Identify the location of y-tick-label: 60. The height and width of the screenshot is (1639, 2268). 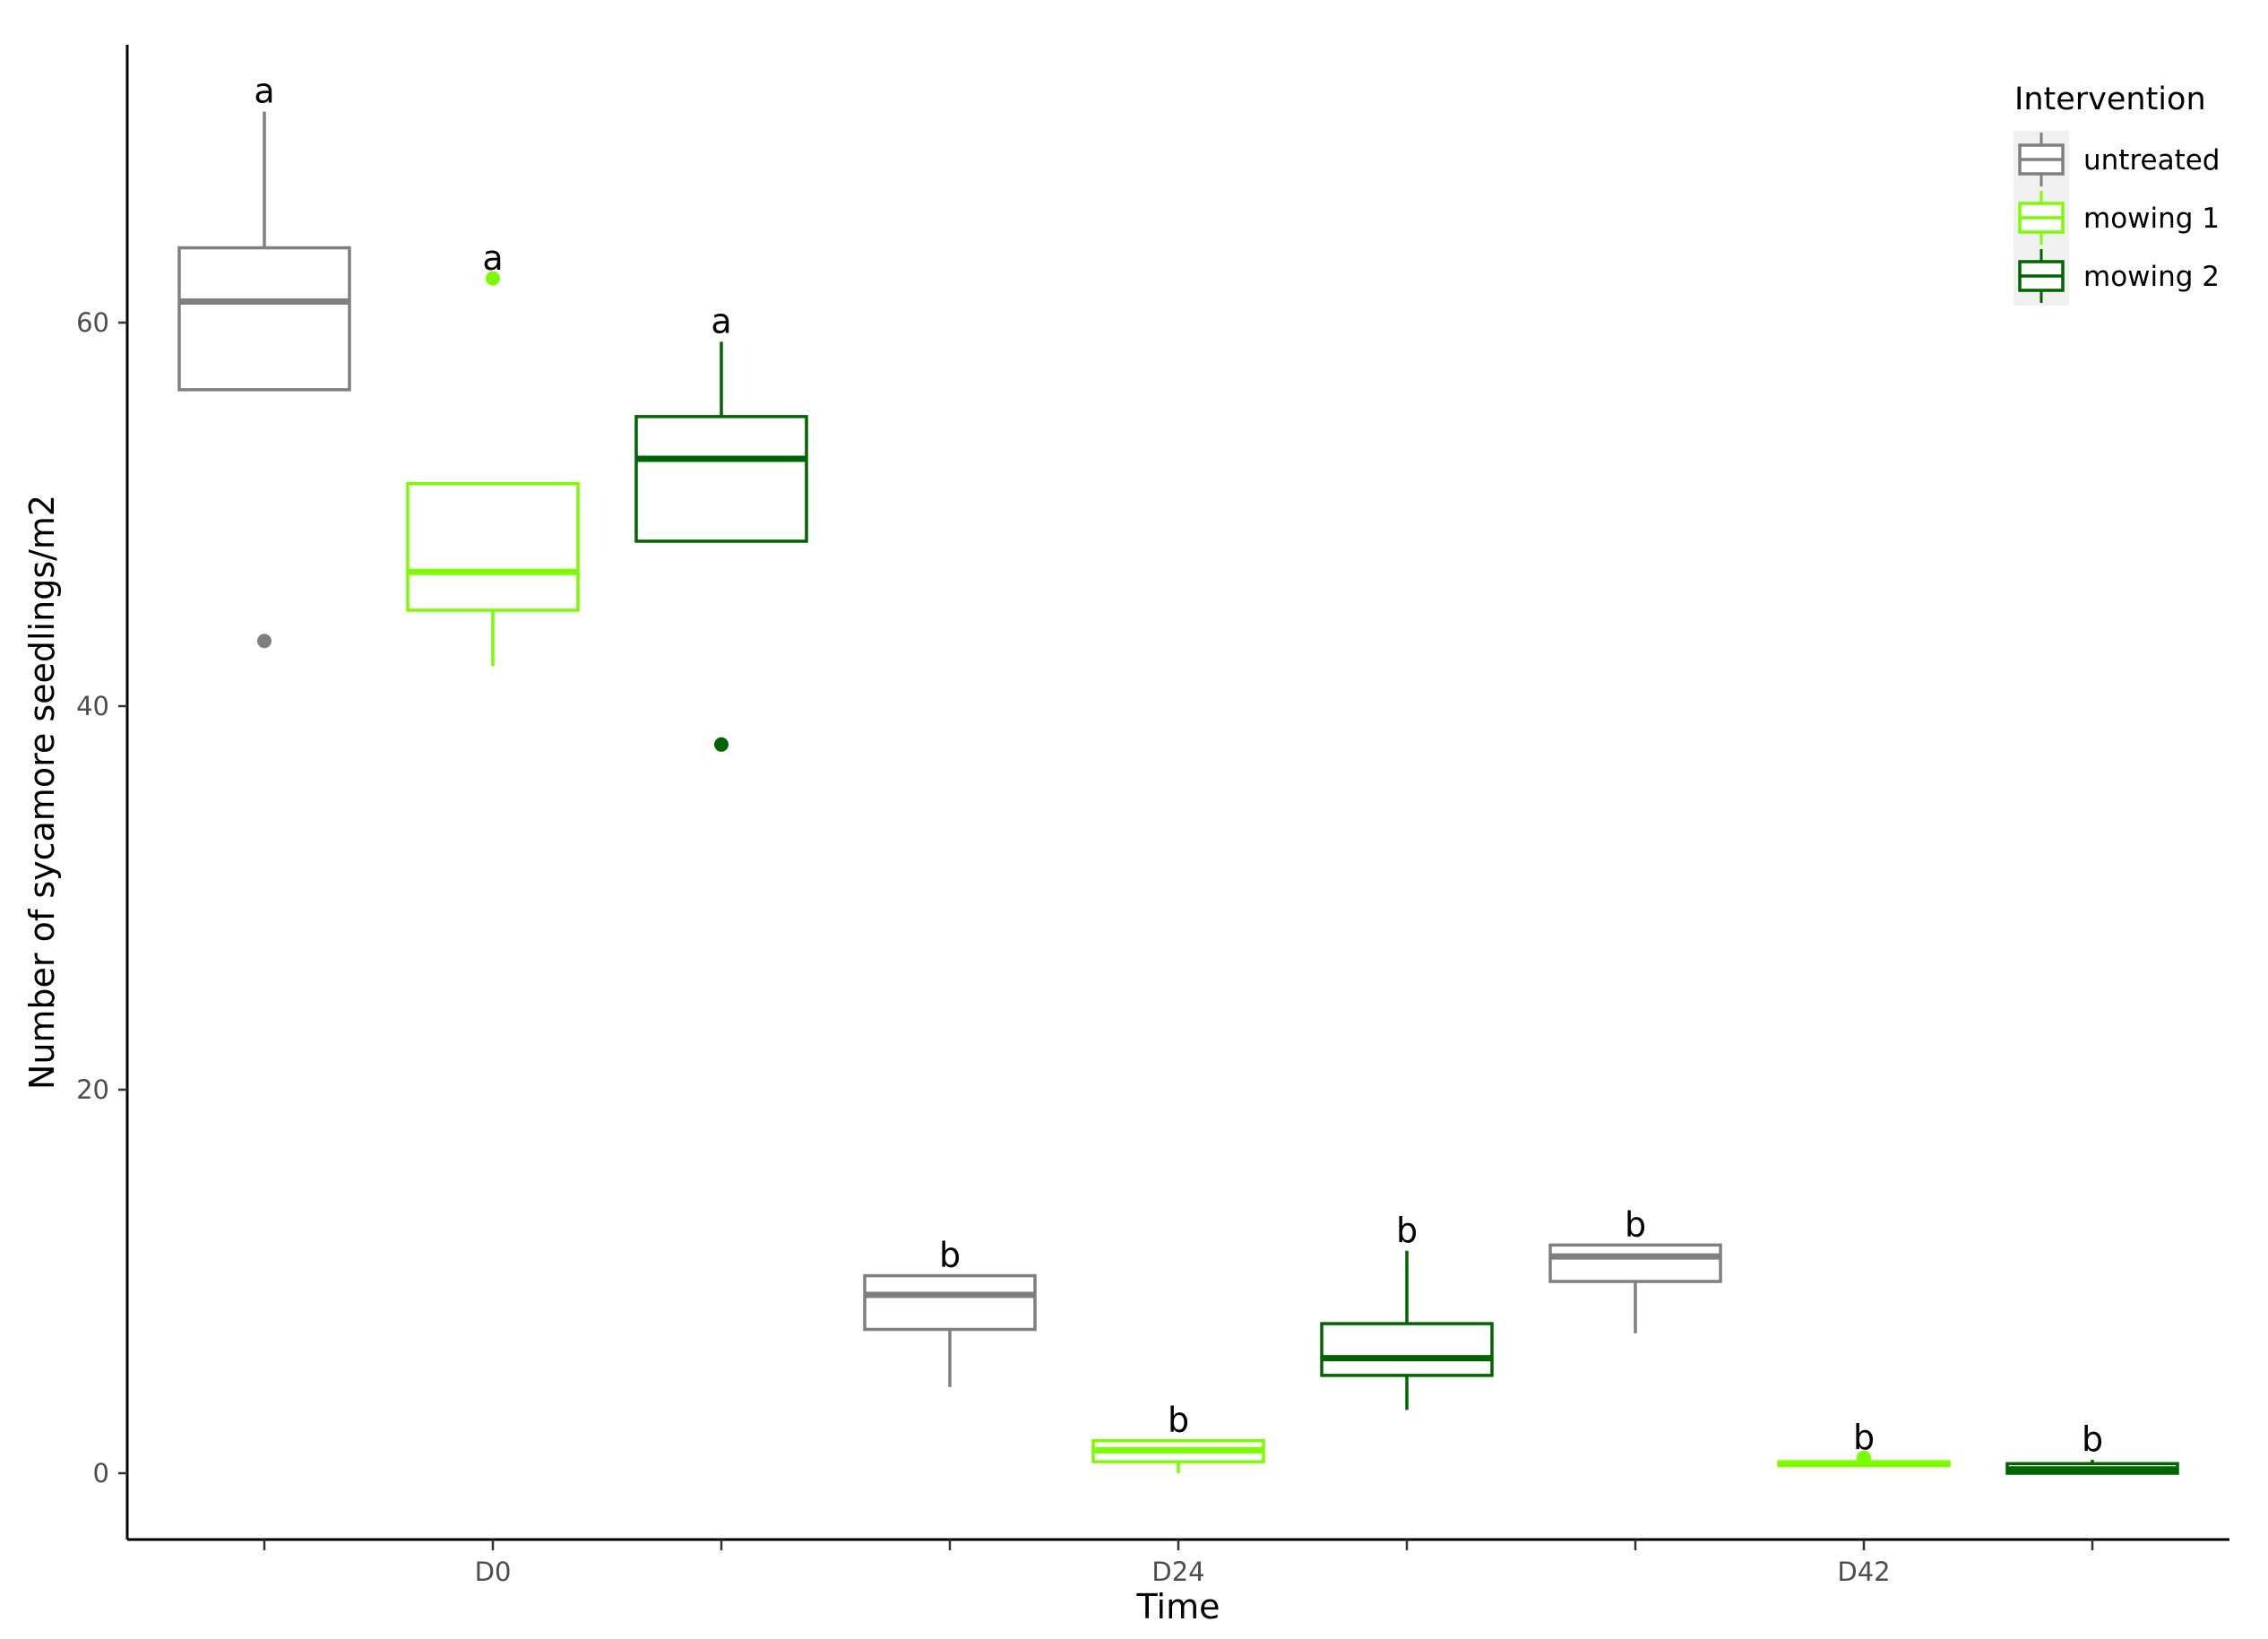
(92, 322).